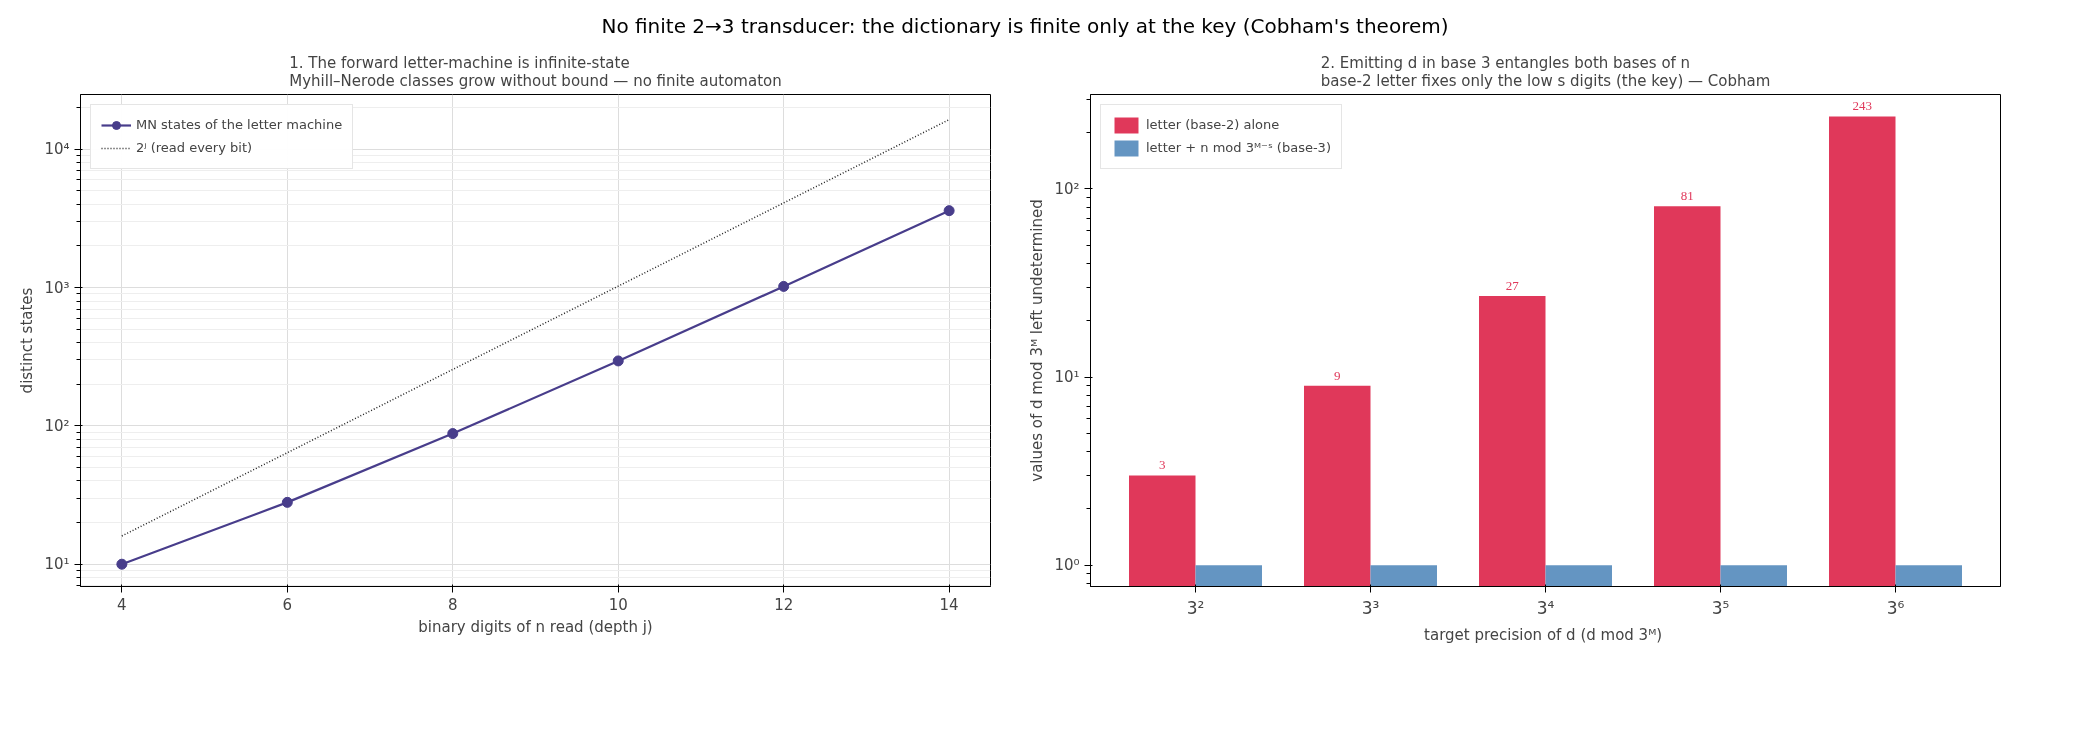 This screenshot has height=751, width=2083. What do you see at coordinates (1512, 285) in the screenshot?
I see `data-label: 27` at bounding box center [1512, 285].